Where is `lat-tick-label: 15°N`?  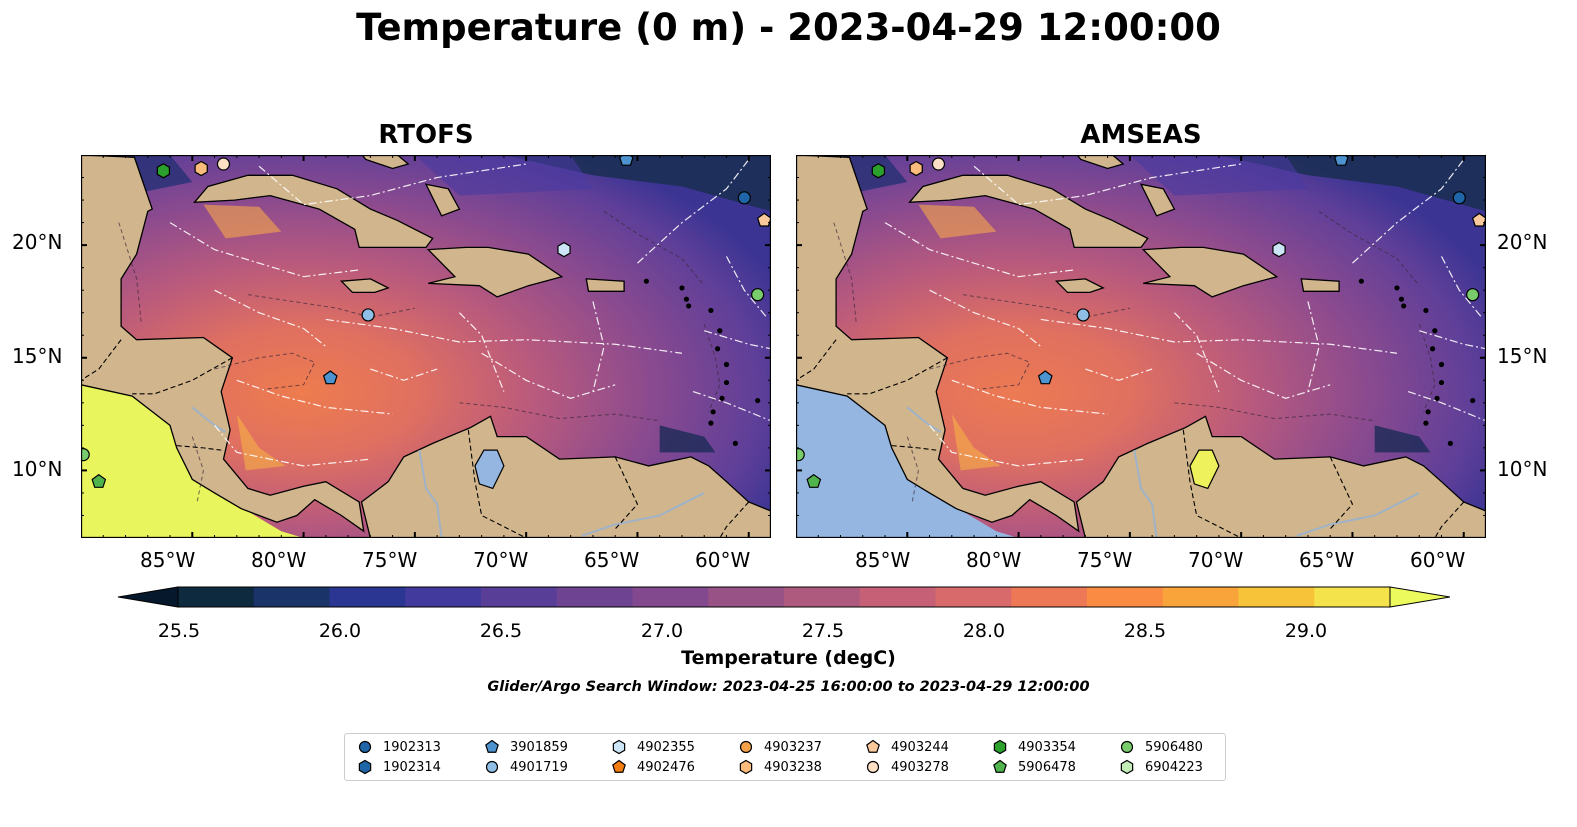
lat-tick-label: 15°N is located at coordinates (37, 356).